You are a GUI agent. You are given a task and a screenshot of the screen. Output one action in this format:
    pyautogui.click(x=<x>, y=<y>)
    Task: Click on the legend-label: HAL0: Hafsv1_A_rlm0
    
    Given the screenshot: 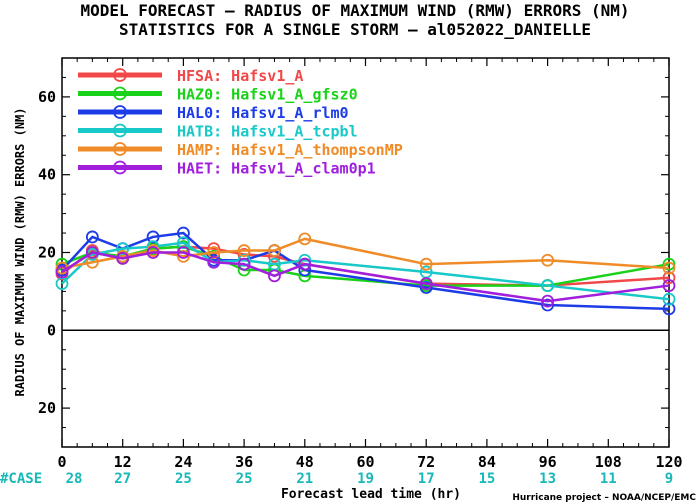 What is the action you would take?
    pyautogui.click(x=263, y=113)
    